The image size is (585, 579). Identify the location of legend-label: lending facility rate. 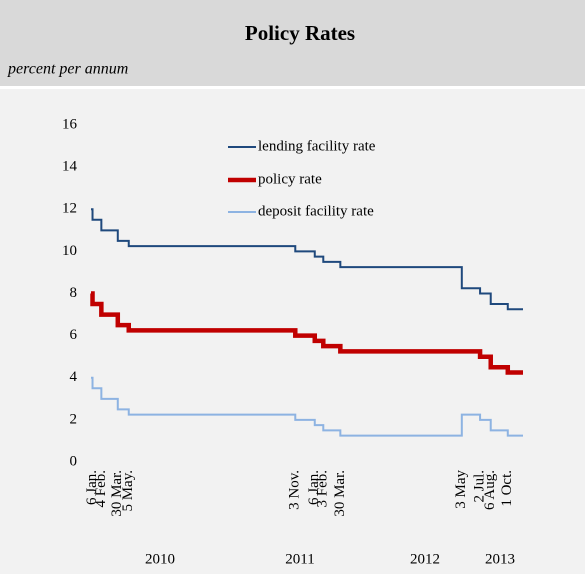
(317, 146).